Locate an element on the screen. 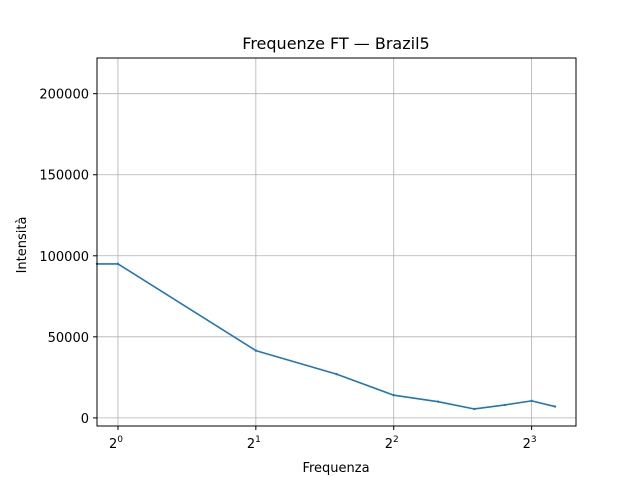 The height and width of the screenshot is (480, 640). chart-title: Frequenze FT — Brazil5 is located at coordinates (335, 43).